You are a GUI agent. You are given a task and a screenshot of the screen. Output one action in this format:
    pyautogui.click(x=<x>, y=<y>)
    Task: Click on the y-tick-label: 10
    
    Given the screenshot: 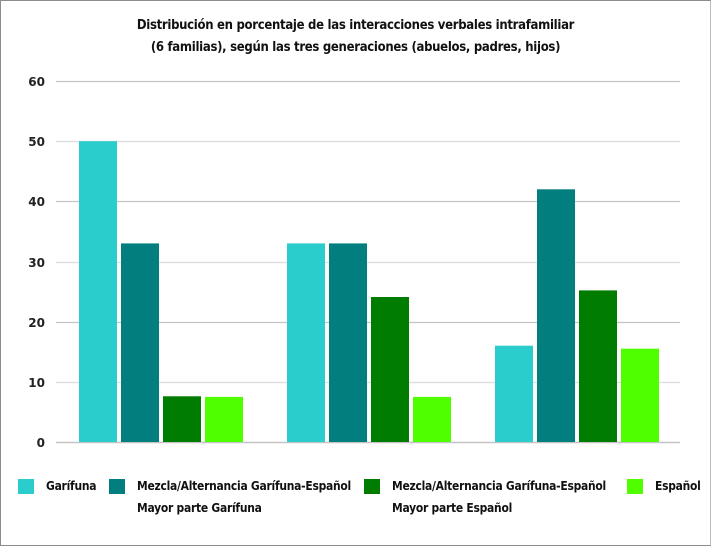 What is the action you would take?
    pyautogui.click(x=36, y=383)
    